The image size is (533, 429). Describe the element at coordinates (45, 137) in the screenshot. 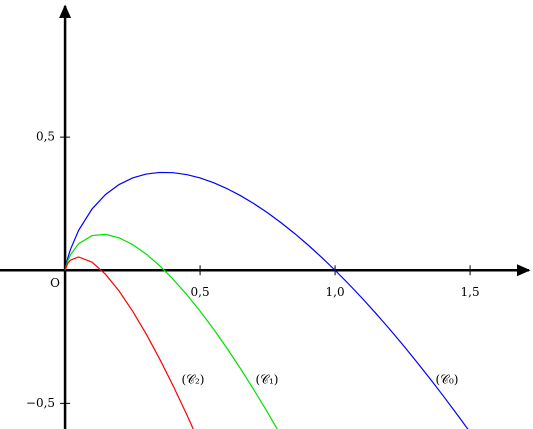

I see `y-tick-label: 0,5` at that location.